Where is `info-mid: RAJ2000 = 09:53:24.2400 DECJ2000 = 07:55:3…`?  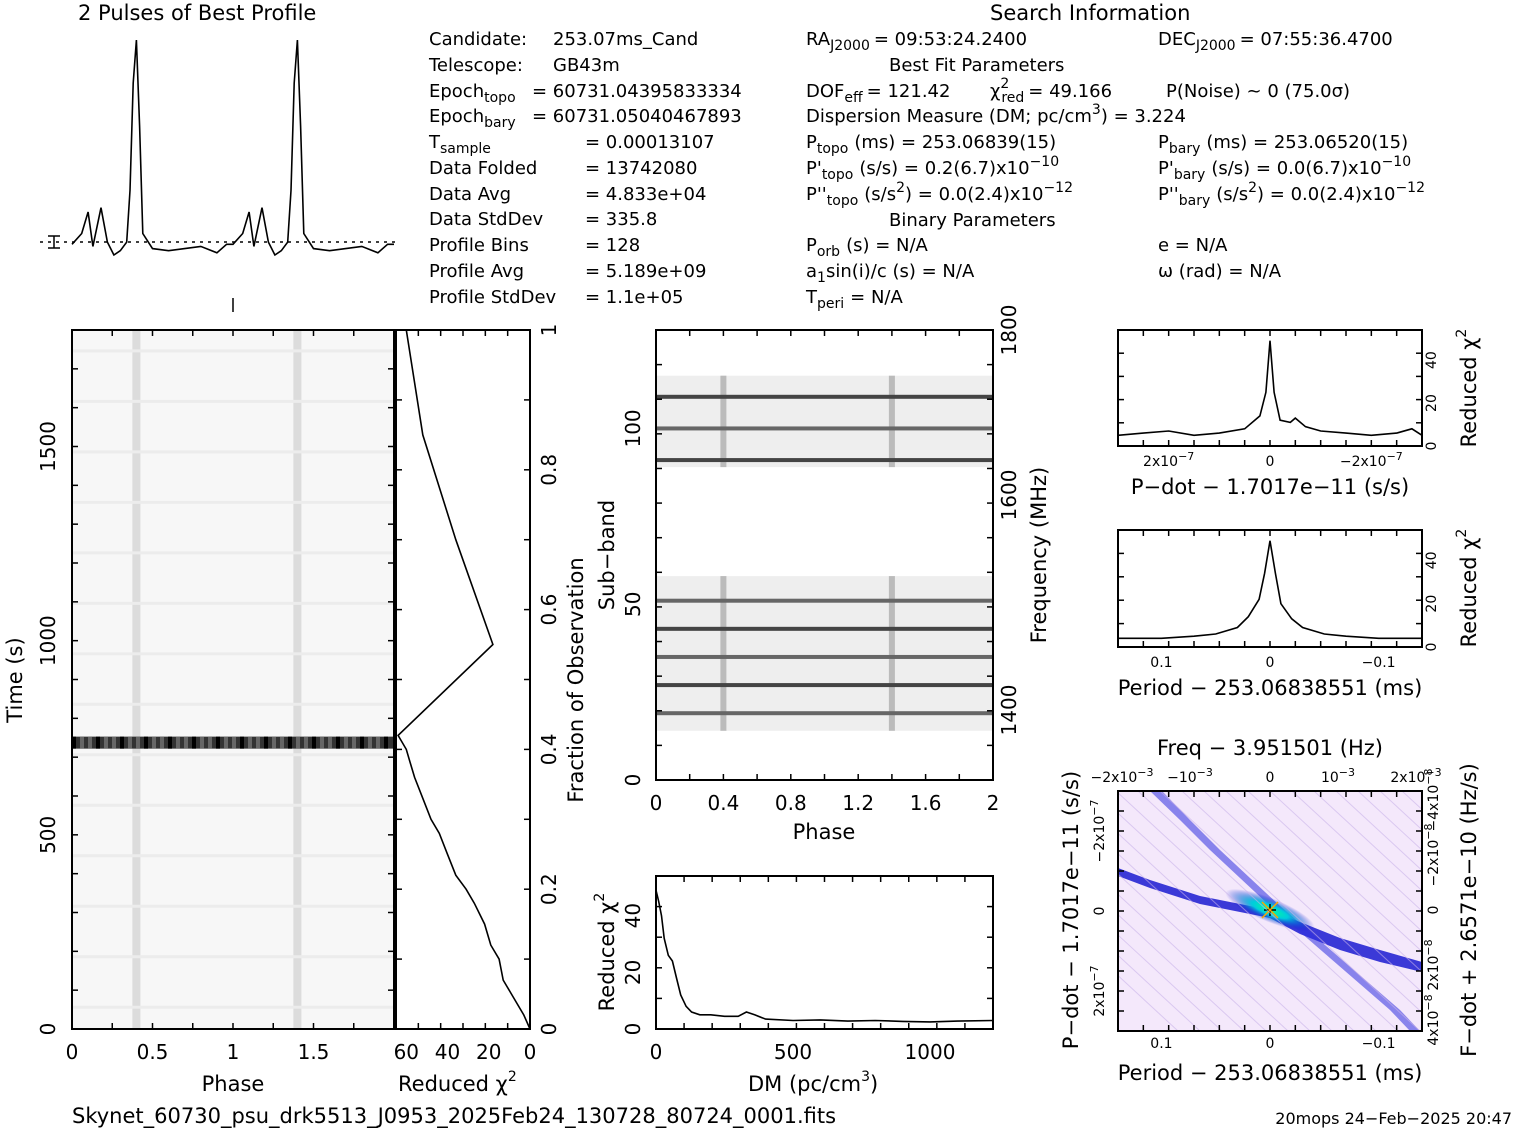 info-mid: RAJ2000 = 09:53:24.2400 DECJ2000 = 07:55:3… is located at coordinates (1115, 170).